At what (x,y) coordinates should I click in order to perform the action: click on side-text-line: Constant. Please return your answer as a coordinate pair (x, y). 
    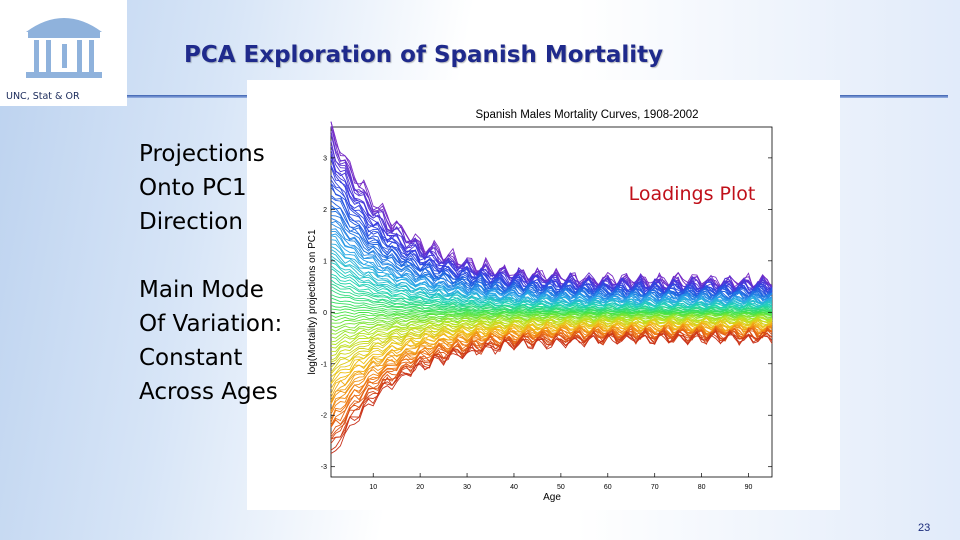
    Looking at the image, I should click on (191, 358).